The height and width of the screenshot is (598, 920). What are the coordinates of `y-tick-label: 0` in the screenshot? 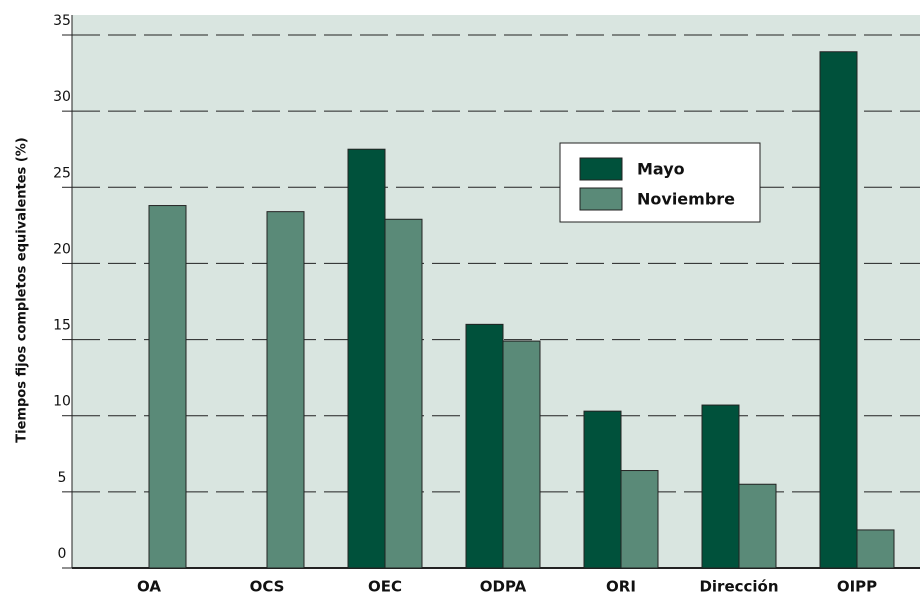 It's located at (62, 554).